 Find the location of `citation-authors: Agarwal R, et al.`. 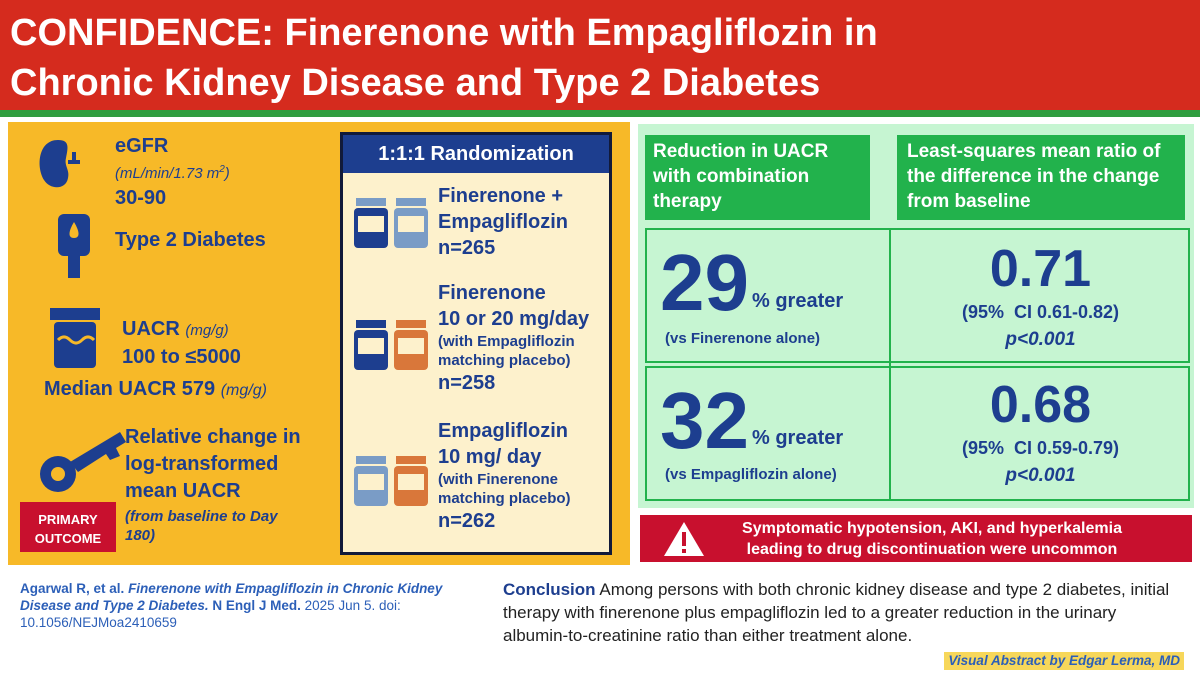

citation-authors: Agarwal R, et al. is located at coordinates (72, 588).